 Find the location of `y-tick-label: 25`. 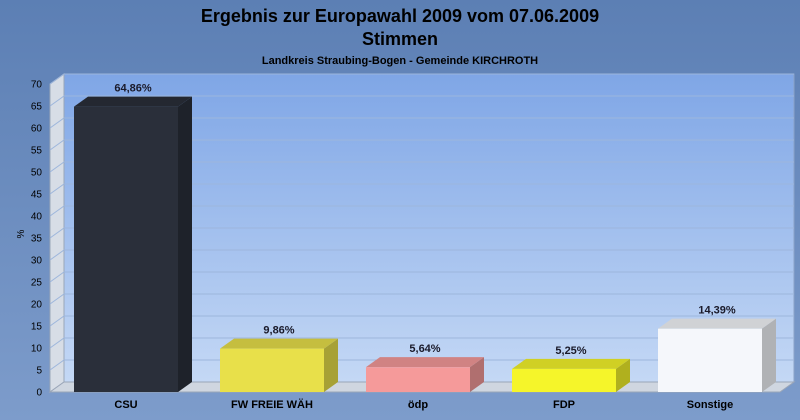

y-tick-label: 25 is located at coordinates (37, 283).